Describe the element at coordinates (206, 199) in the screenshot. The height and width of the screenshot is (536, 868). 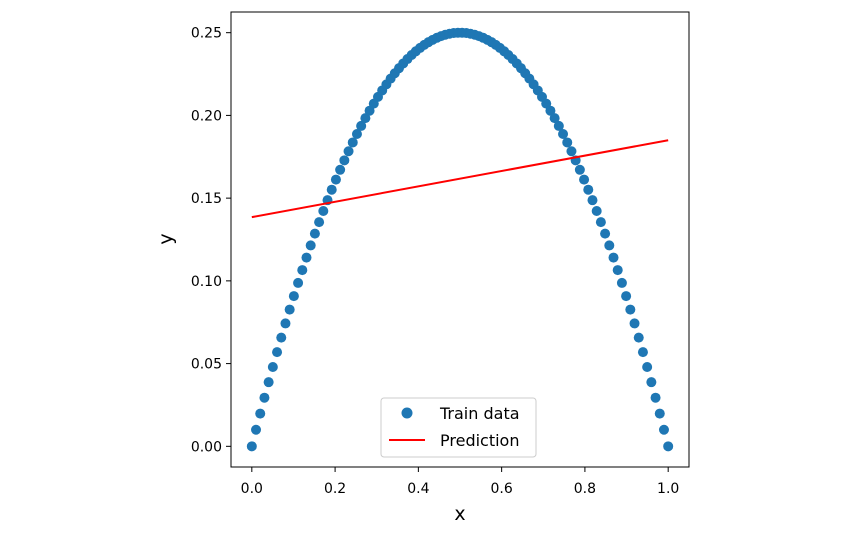
I see `y-tick-label: 0.15` at that location.